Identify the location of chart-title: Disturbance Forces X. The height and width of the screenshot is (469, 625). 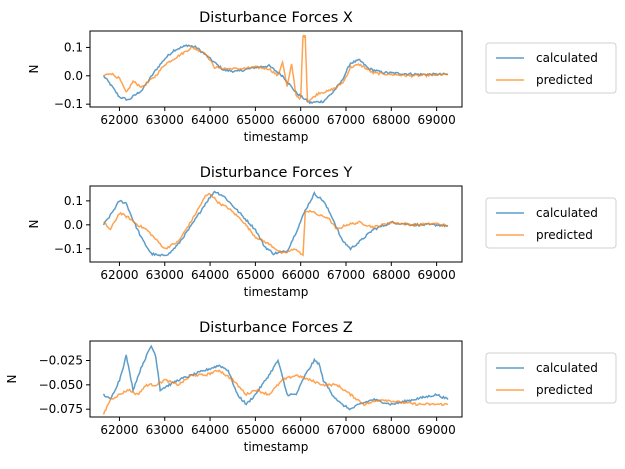
(276, 18).